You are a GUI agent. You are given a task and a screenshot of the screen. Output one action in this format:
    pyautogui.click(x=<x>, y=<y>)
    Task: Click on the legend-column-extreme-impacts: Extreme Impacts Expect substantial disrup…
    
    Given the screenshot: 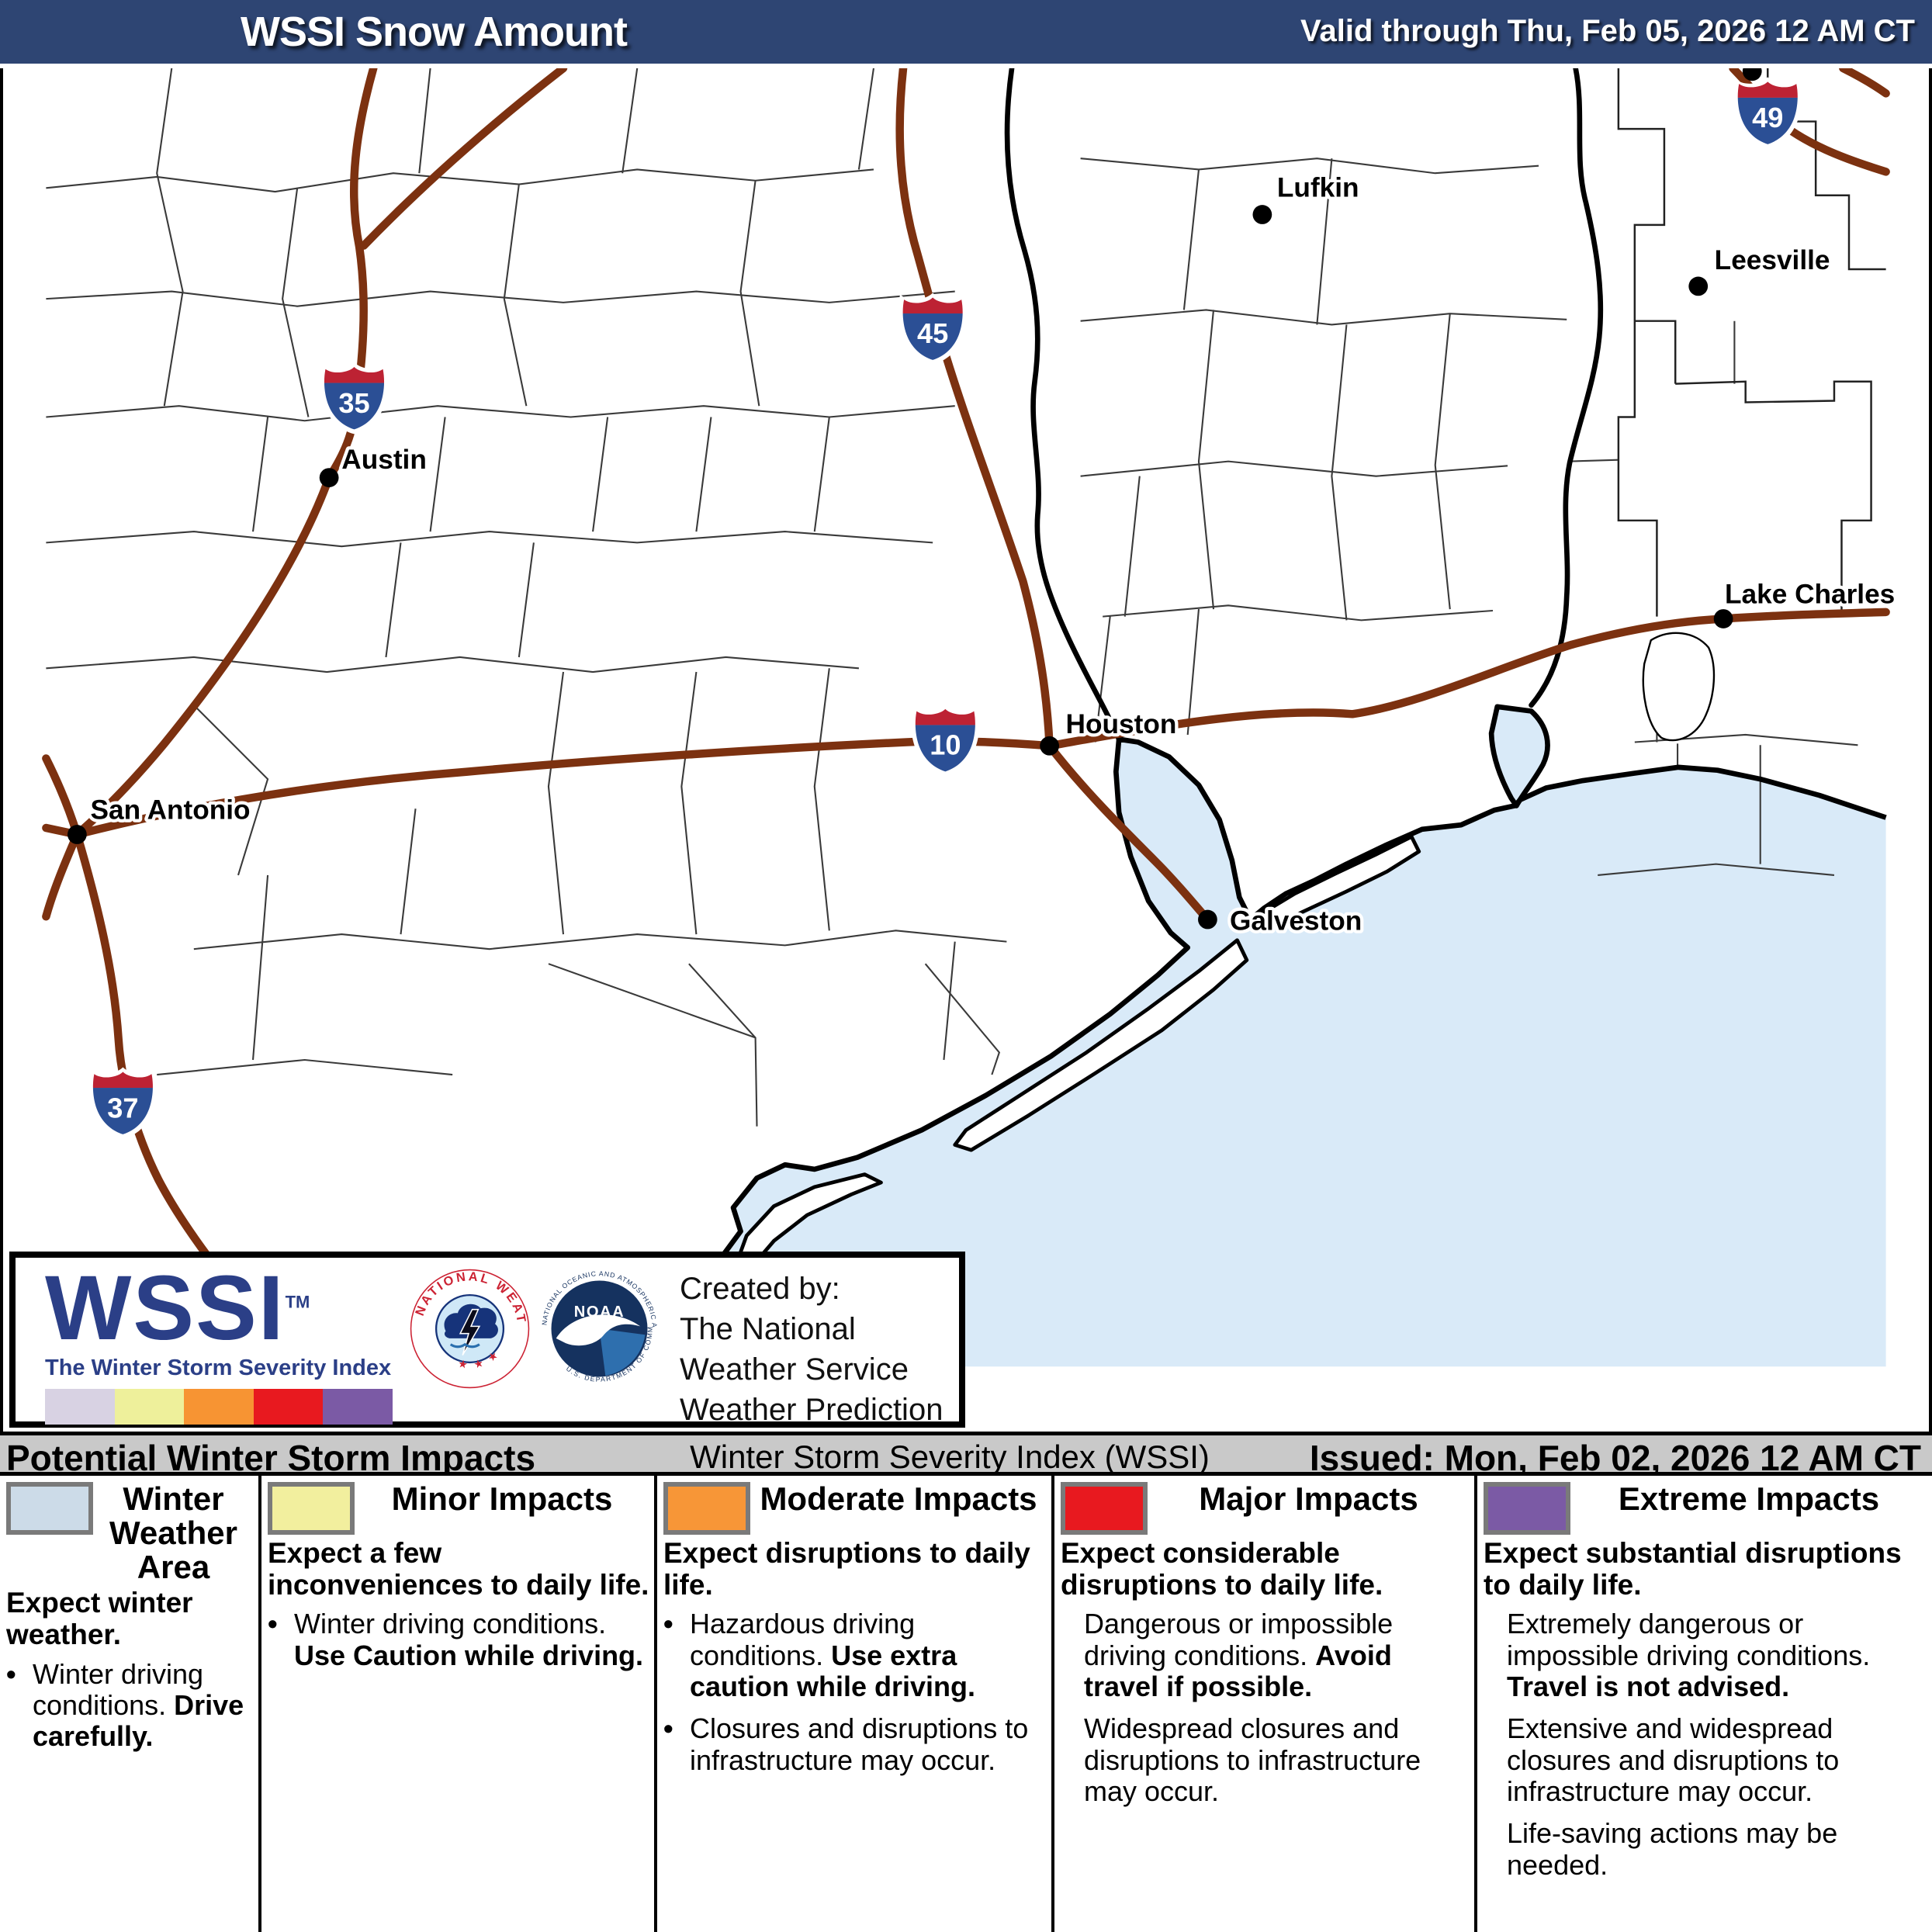 What is the action you would take?
    pyautogui.click(x=1703, y=1704)
    